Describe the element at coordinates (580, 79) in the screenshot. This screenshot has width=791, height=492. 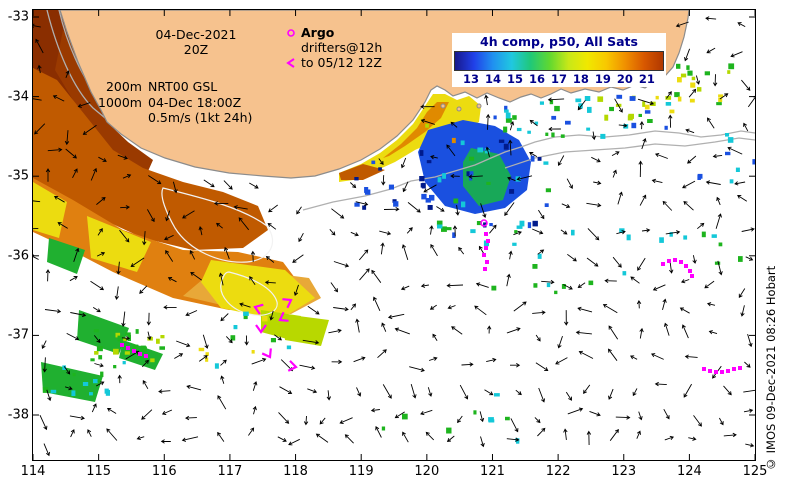
I see `colorbar-tick-label: 18` at that location.